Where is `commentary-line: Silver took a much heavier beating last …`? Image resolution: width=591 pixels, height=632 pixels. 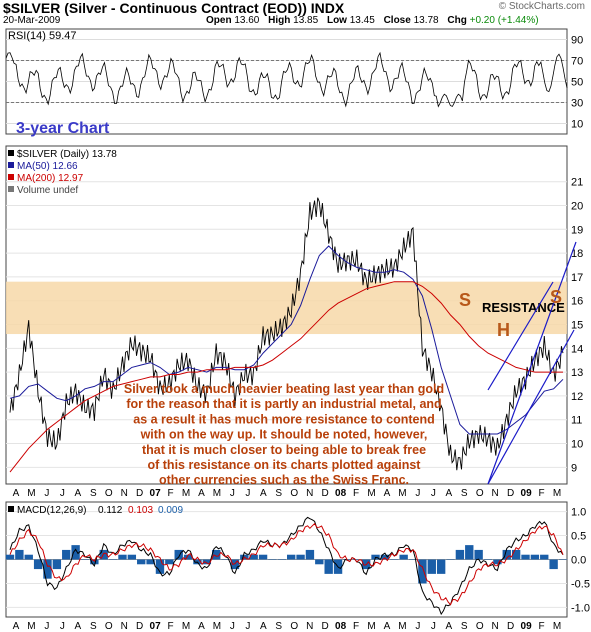 commentary-line: Silver took a much heavier beating last … is located at coordinates (284, 389).